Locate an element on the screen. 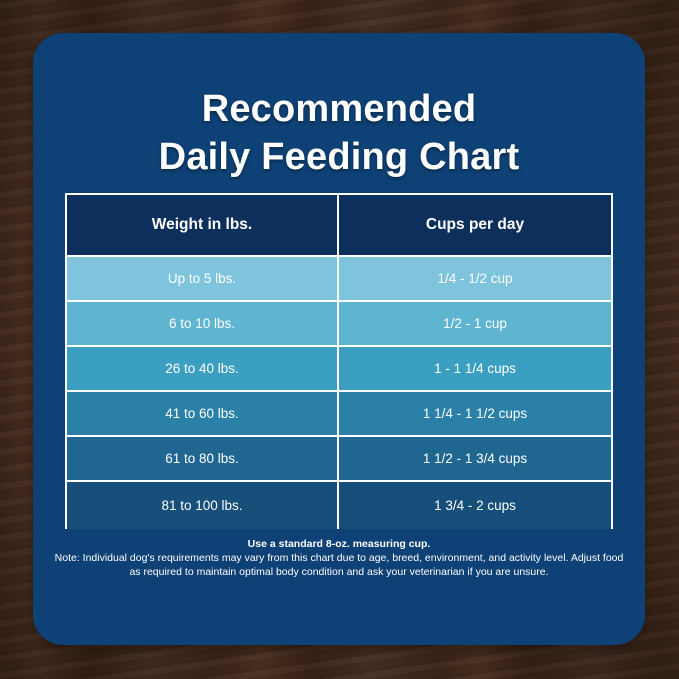 This screenshot has height=679, width=679. table-row: 6 to 10 lbs. 1/2 - 1 cup is located at coordinates (339, 322).